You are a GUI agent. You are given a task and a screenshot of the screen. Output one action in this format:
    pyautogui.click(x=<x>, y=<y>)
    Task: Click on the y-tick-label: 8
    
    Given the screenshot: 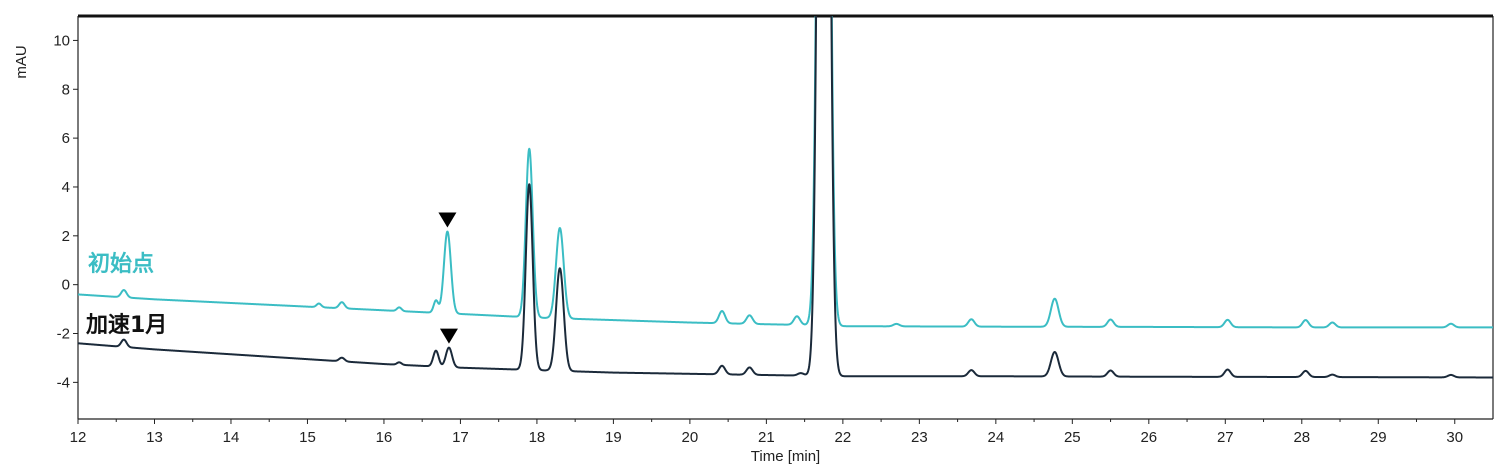 What is the action you would take?
    pyautogui.click(x=66, y=89)
    